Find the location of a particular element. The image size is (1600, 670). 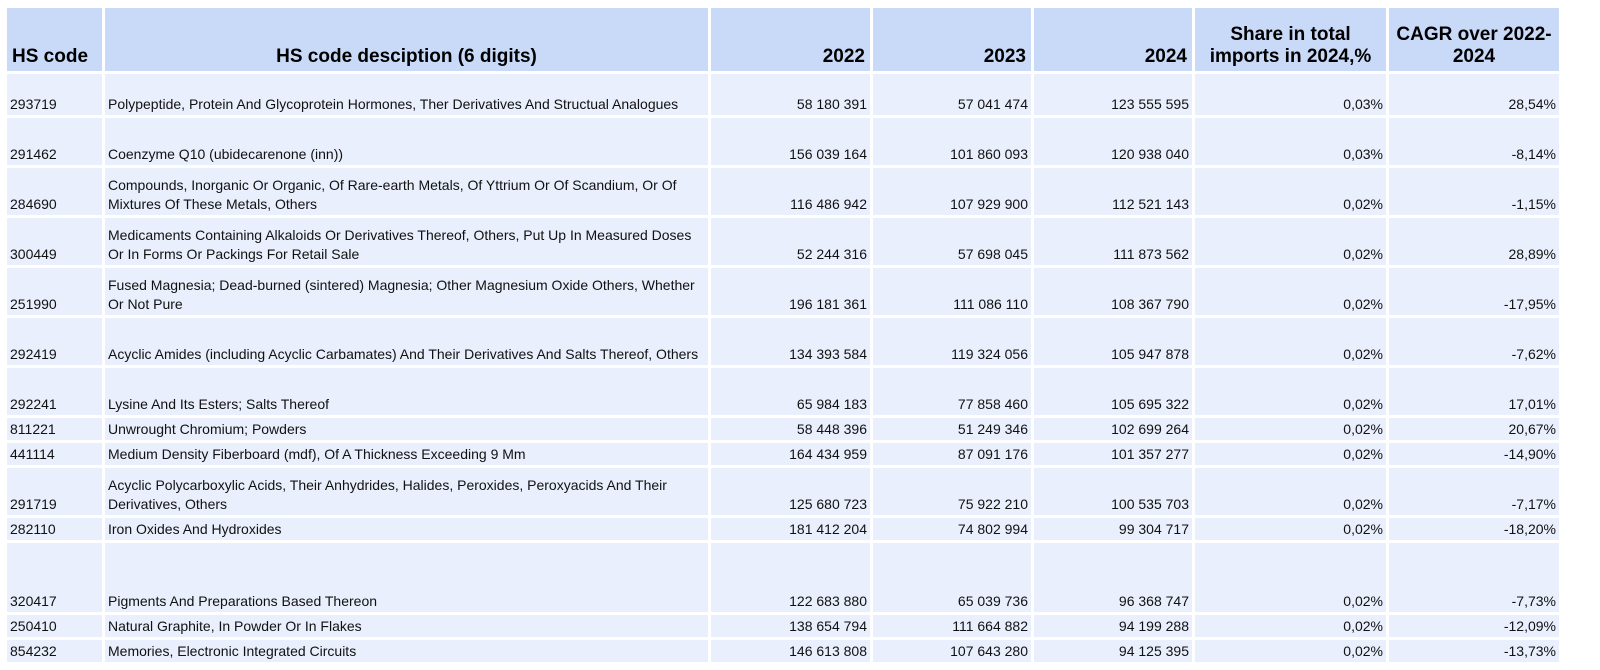

cagr-cell: -1,15% is located at coordinates (1474, 191).